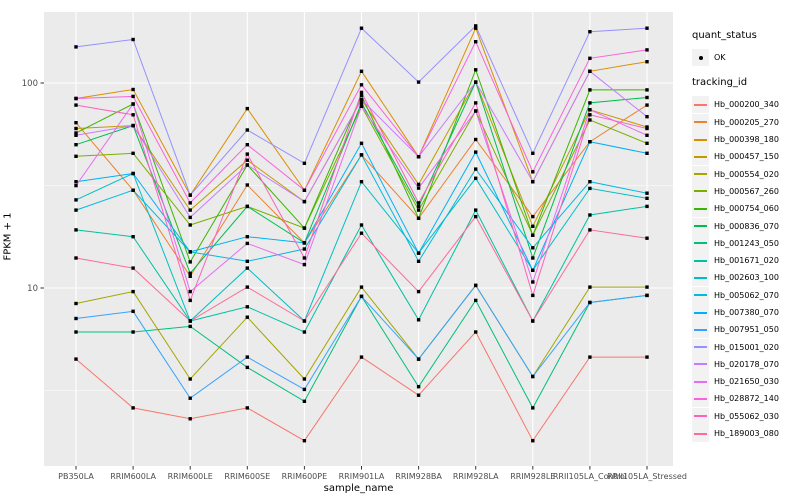 The height and width of the screenshot is (500, 800). I want to click on legend-item-Hb_000567_260: Hb_000567_260, so click(745, 191).